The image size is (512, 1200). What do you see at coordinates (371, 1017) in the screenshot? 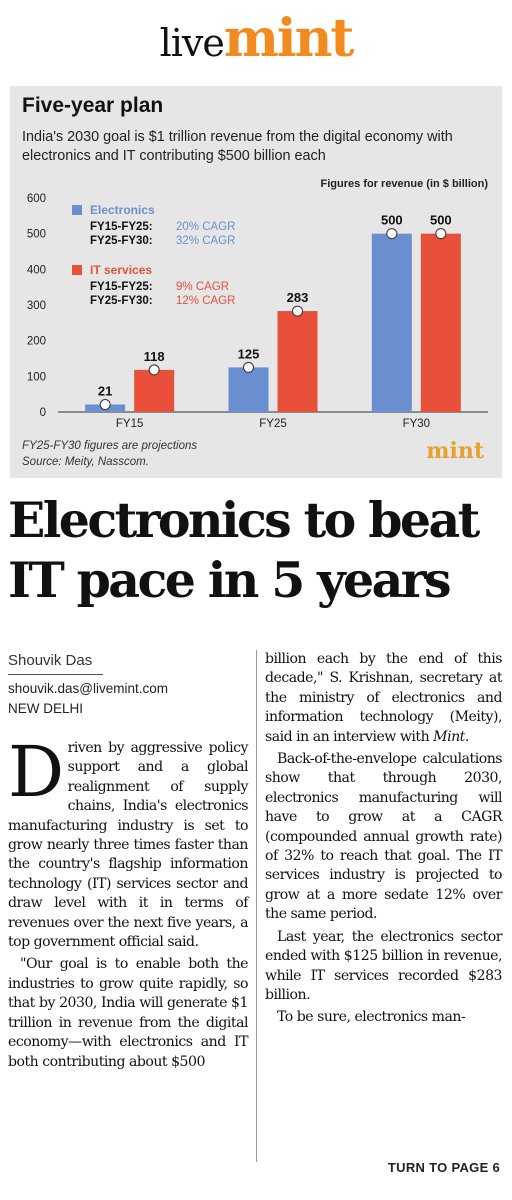
I see `paragraph-6: To be sure, electronics man-` at bounding box center [371, 1017].